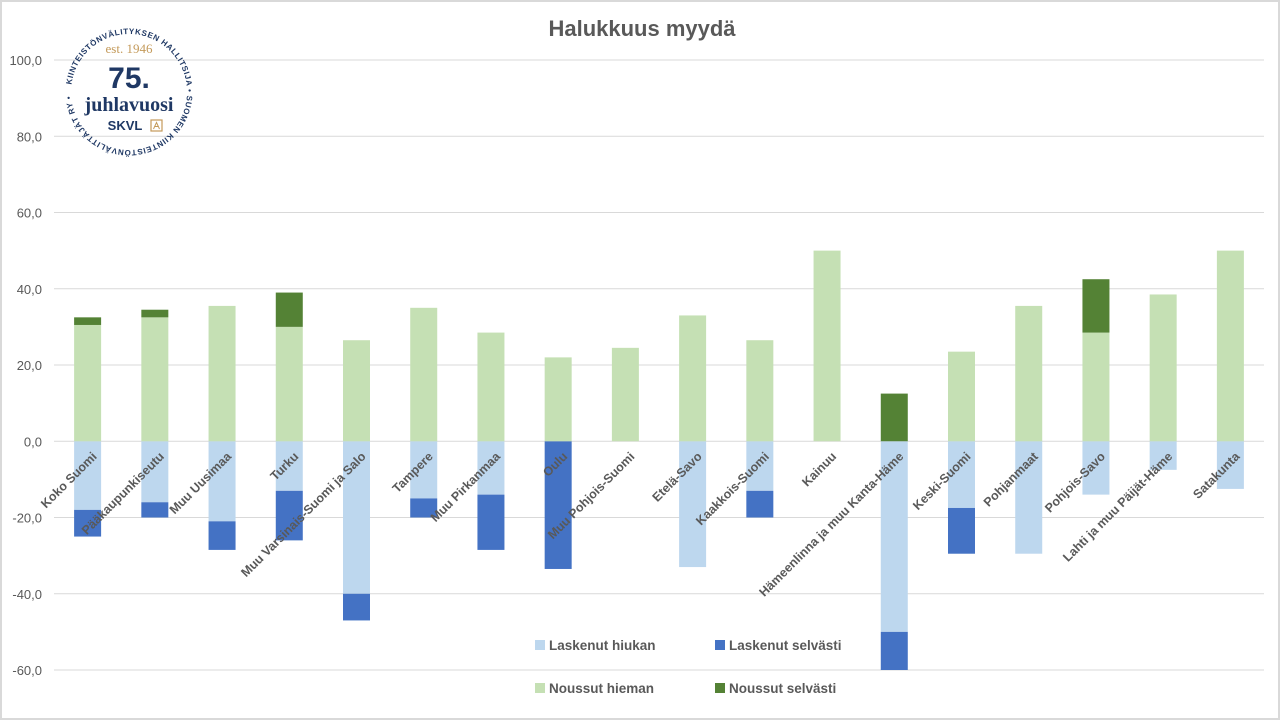  What do you see at coordinates (27, 594) in the screenshot?
I see `y-tick-label: -40,0` at bounding box center [27, 594].